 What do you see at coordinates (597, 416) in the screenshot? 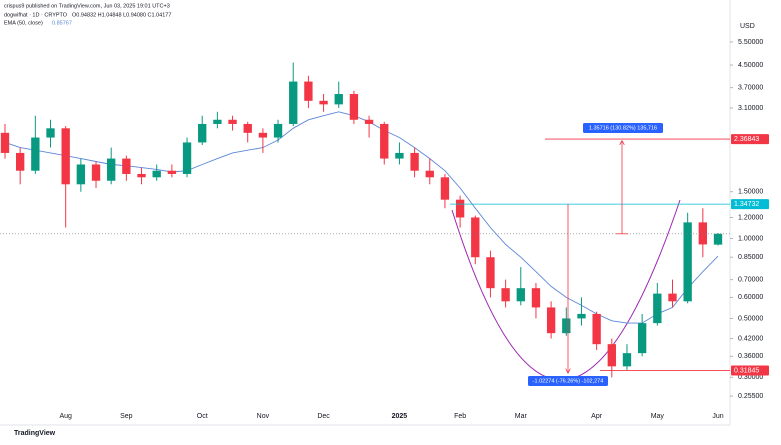
I see `x-tick-label: Apr` at bounding box center [597, 416].